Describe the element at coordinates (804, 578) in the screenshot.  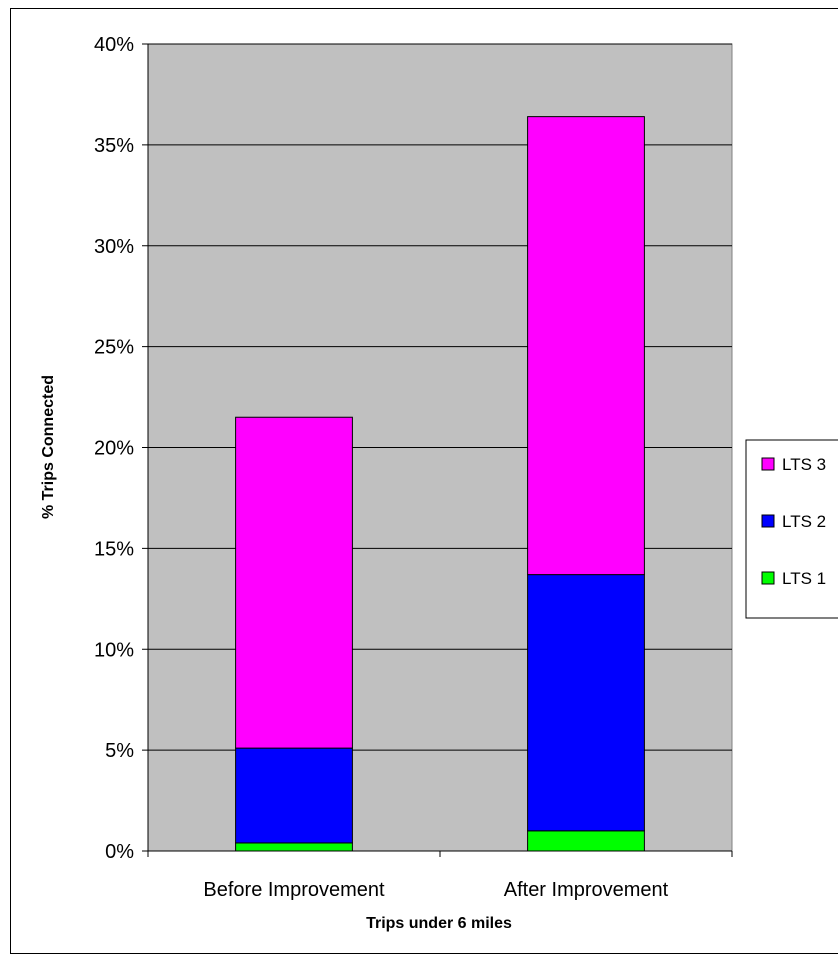
I see `legend-label: LTS 1` at that location.